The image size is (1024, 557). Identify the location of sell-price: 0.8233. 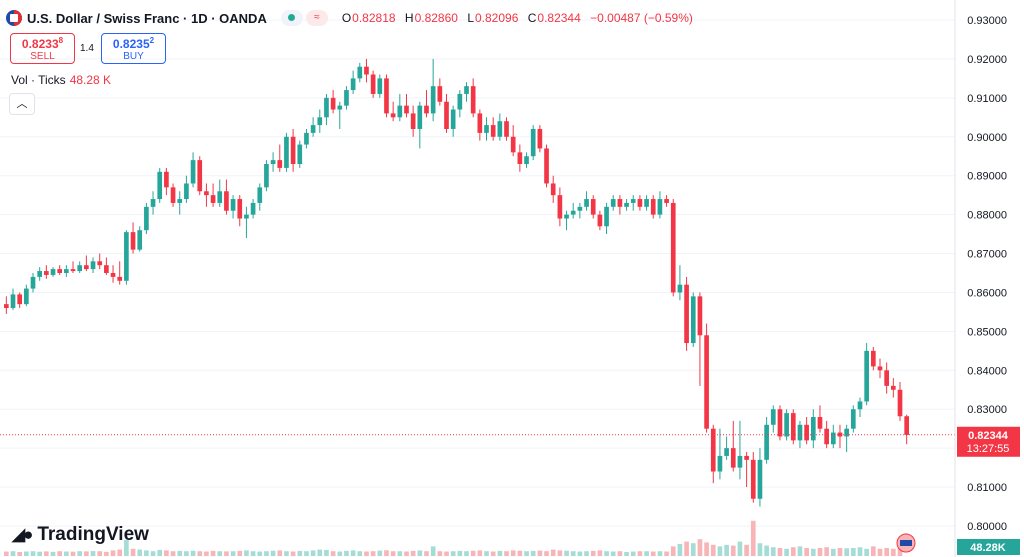
(40, 44).